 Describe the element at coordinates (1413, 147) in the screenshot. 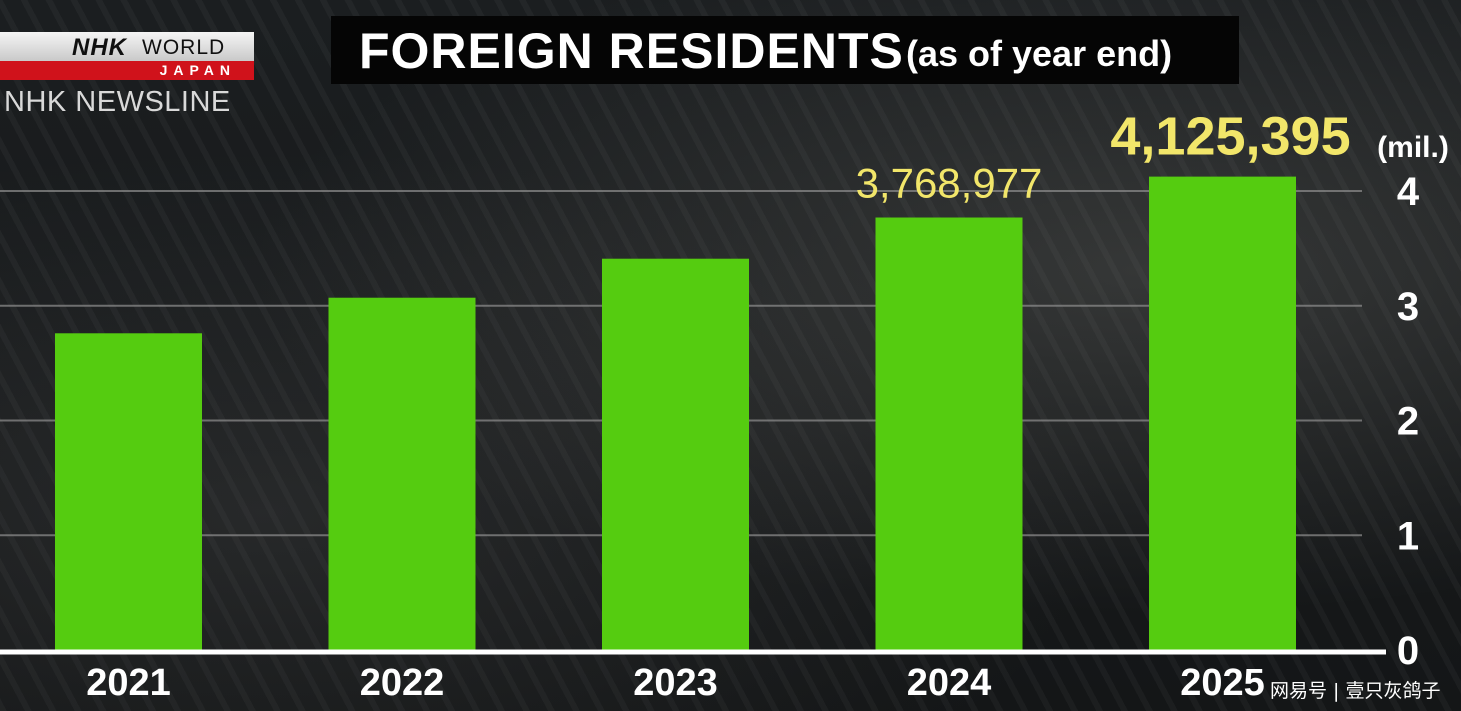

I see `y-unit-label: (mil.)` at that location.